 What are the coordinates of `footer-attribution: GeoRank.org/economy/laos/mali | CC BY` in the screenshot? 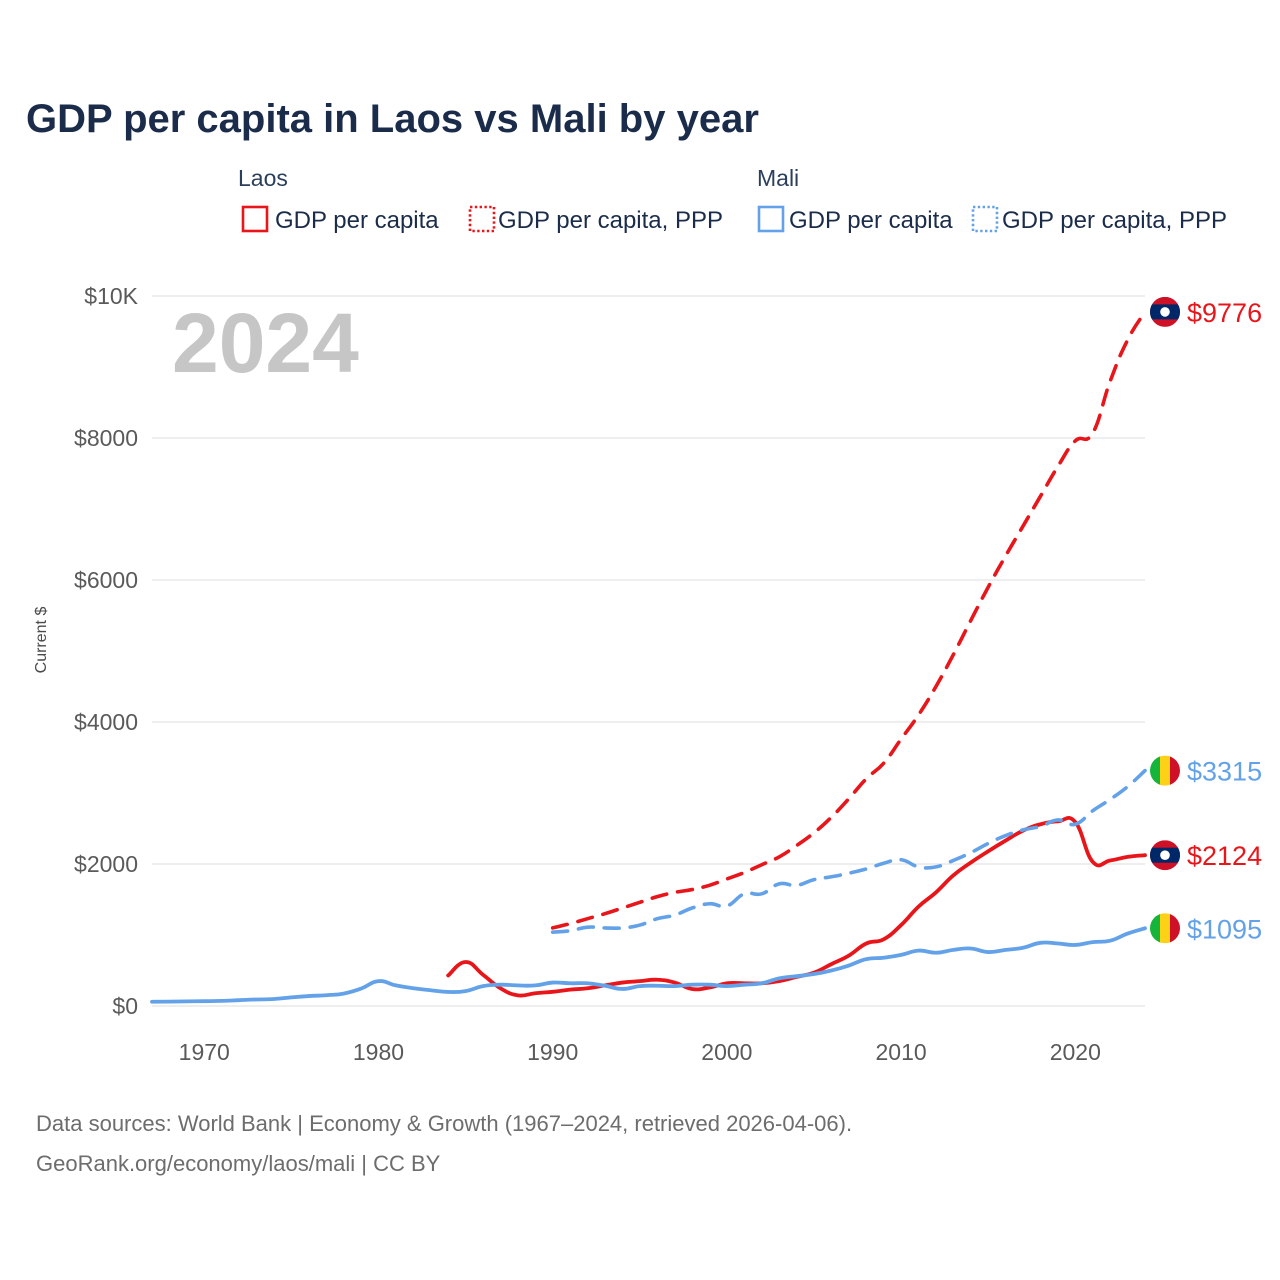 It's located at (238, 1163).